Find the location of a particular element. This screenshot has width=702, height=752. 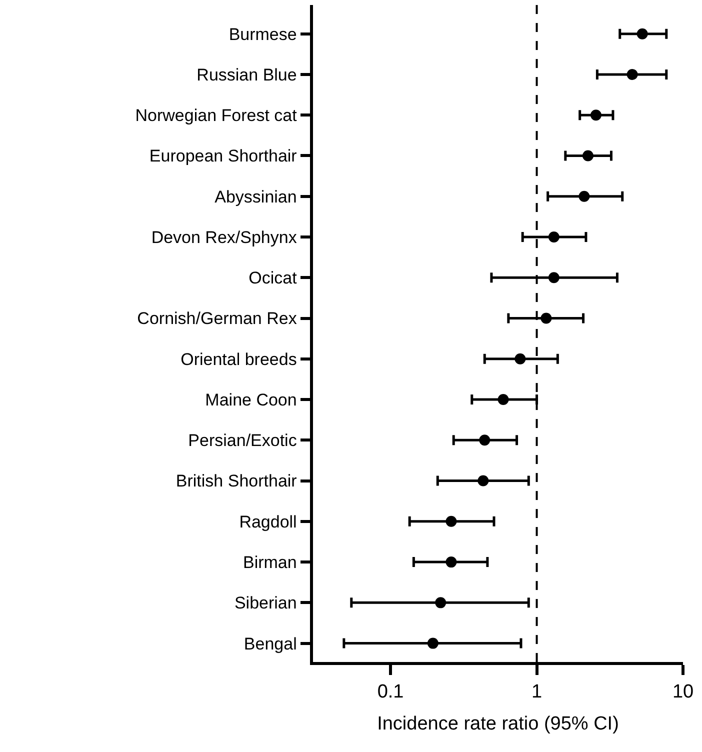

y-tick-label: Ocicat is located at coordinates (273, 278).